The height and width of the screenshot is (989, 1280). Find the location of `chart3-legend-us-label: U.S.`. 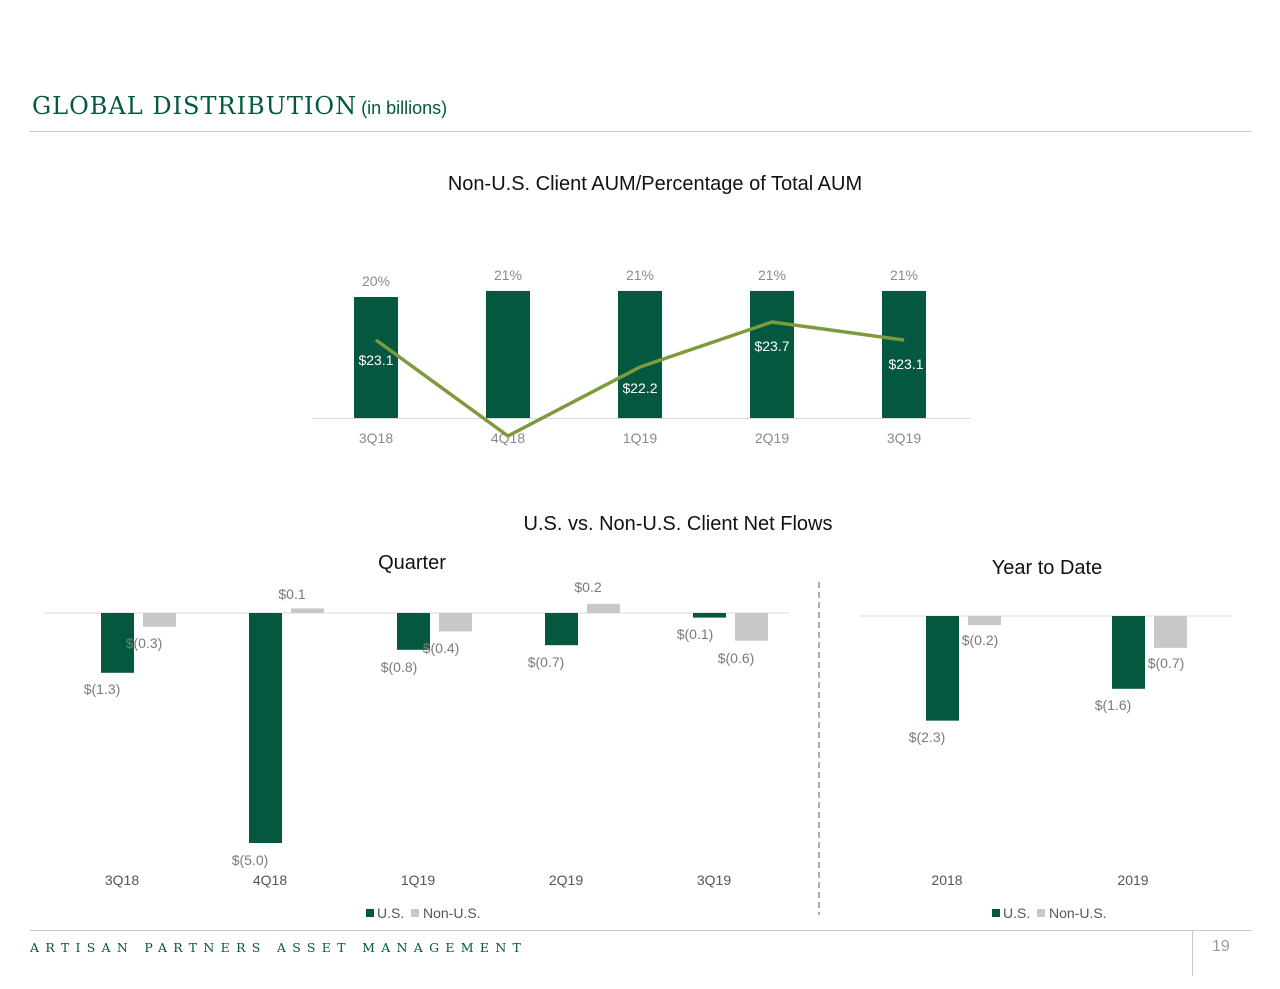

chart3-legend-us-label: U.S. is located at coordinates (1016, 913).